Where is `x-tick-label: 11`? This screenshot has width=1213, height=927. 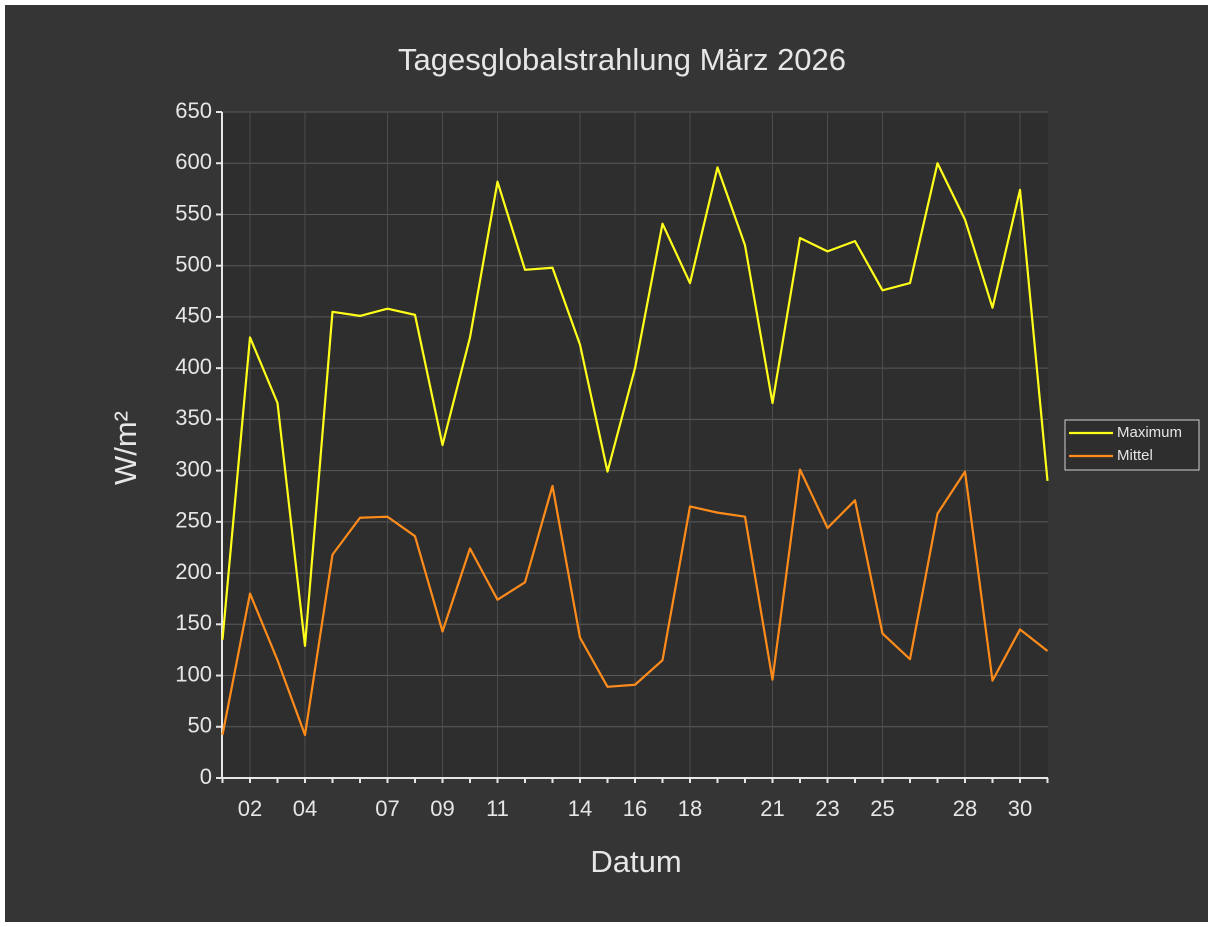
x-tick-label: 11 is located at coordinates (497, 808).